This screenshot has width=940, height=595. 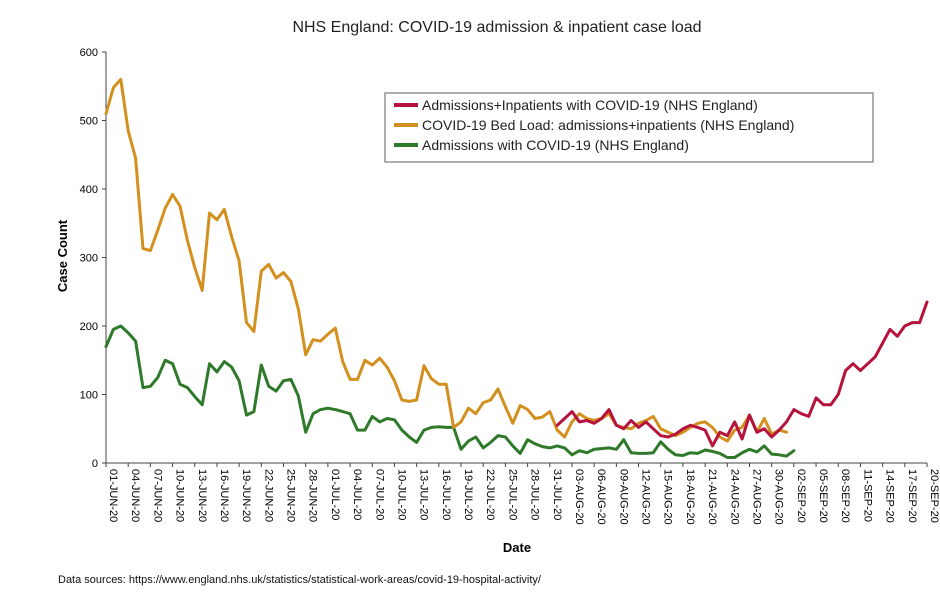 I want to click on x-axis-label: Date, so click(x=517, y=547).